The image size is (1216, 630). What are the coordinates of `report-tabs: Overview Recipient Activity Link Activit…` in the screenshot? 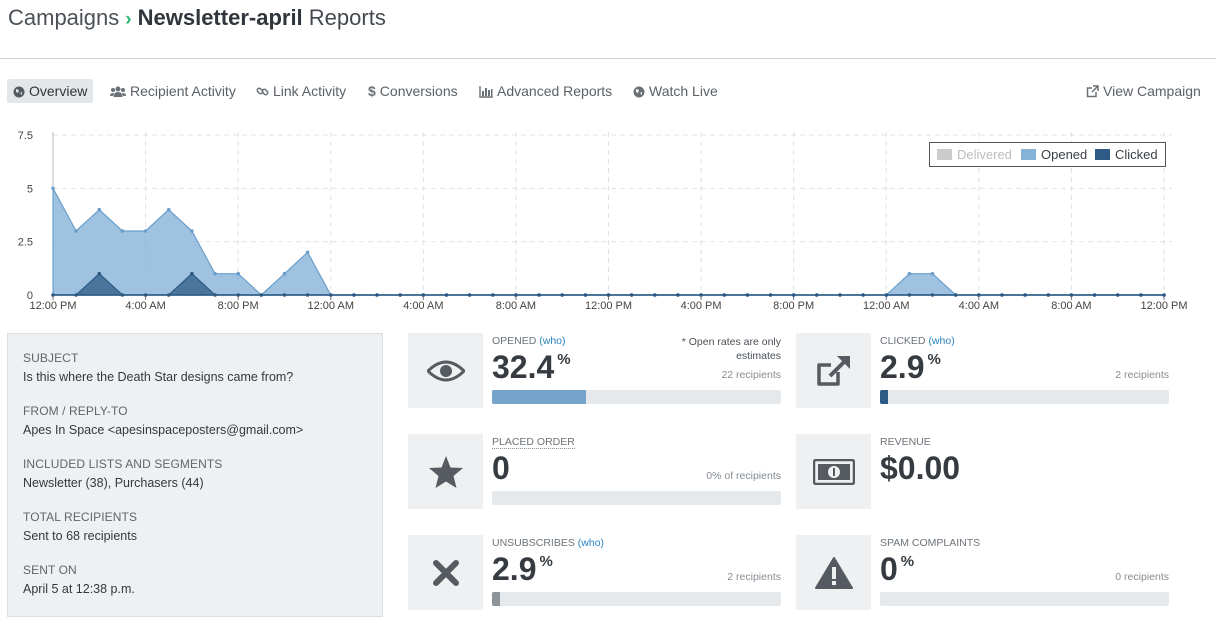 It's located at (607, 91).